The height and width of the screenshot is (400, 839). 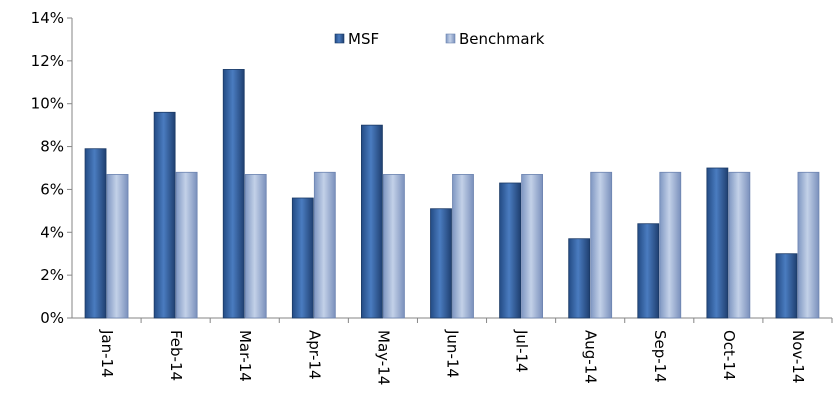 What do you see at coordinates (798, 356) in the screenshot?
I see `x-tick-label: Nov-14` at bounding box center [798, 356].